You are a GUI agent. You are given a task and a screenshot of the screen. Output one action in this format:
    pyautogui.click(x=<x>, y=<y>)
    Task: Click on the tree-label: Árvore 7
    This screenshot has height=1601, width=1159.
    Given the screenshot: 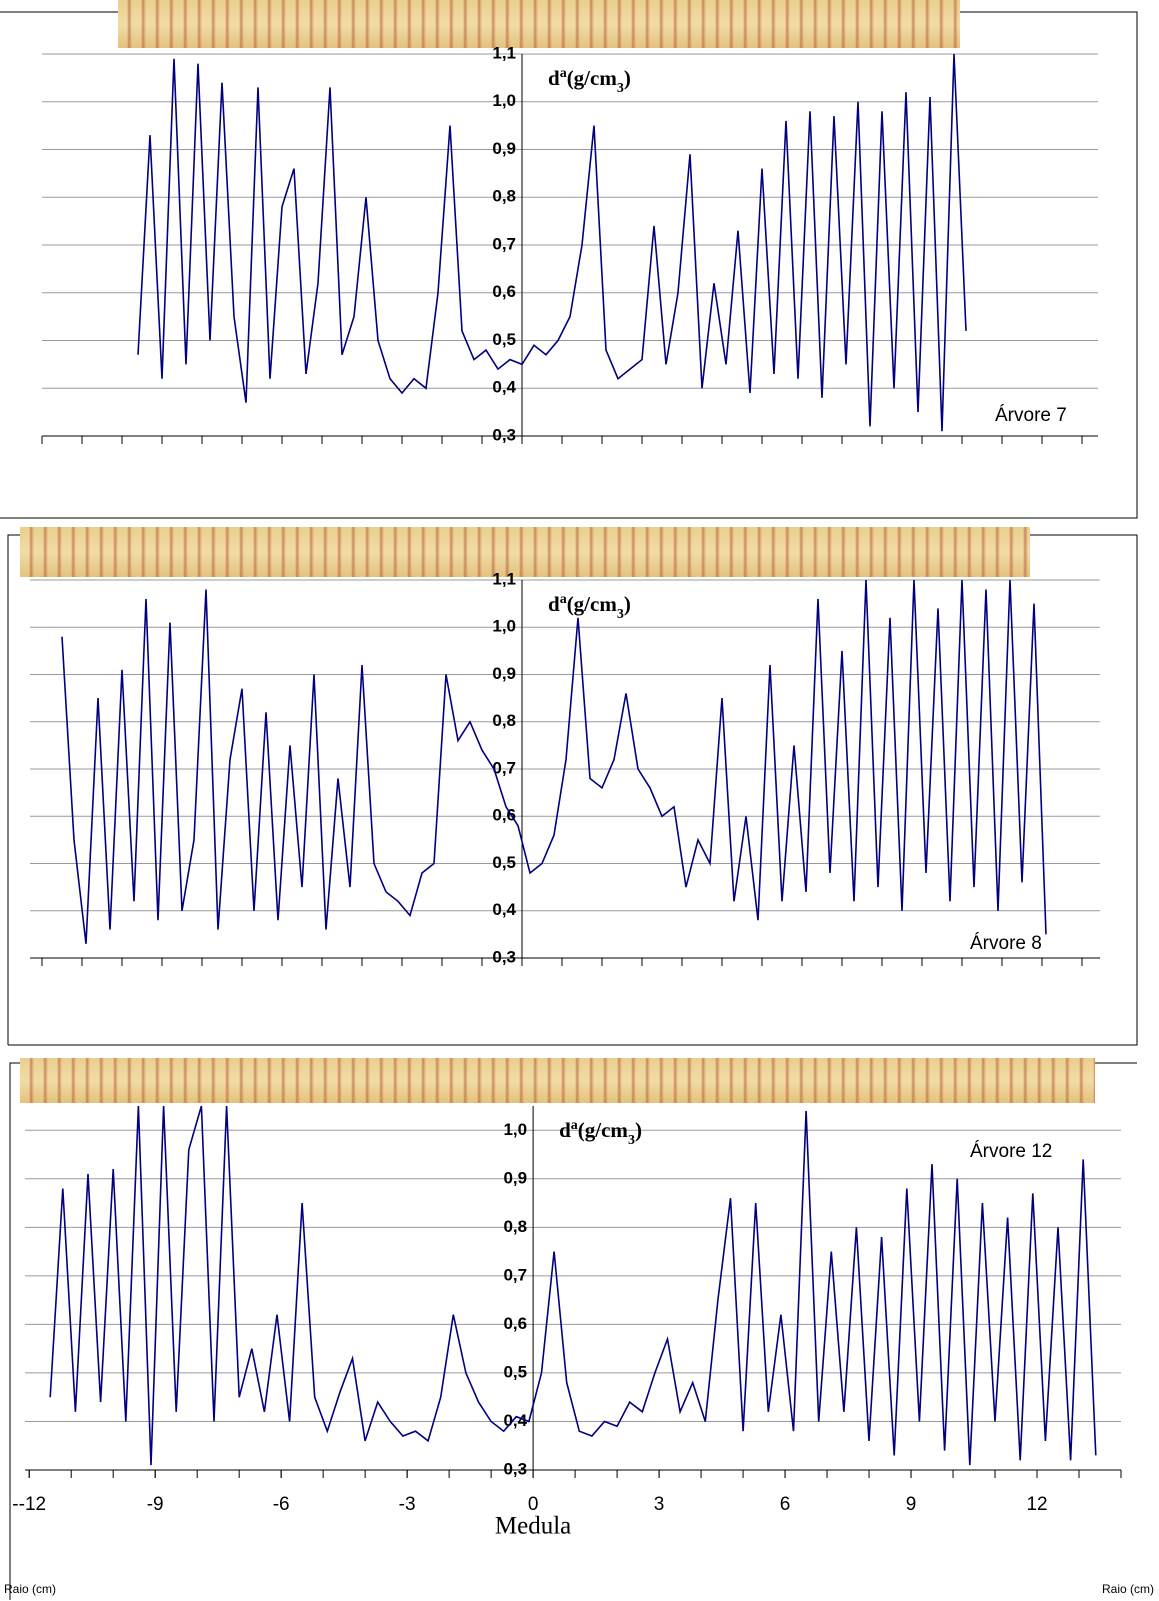 What is the action you would take?
    pyautogui.click(x=1031, y=415)
    